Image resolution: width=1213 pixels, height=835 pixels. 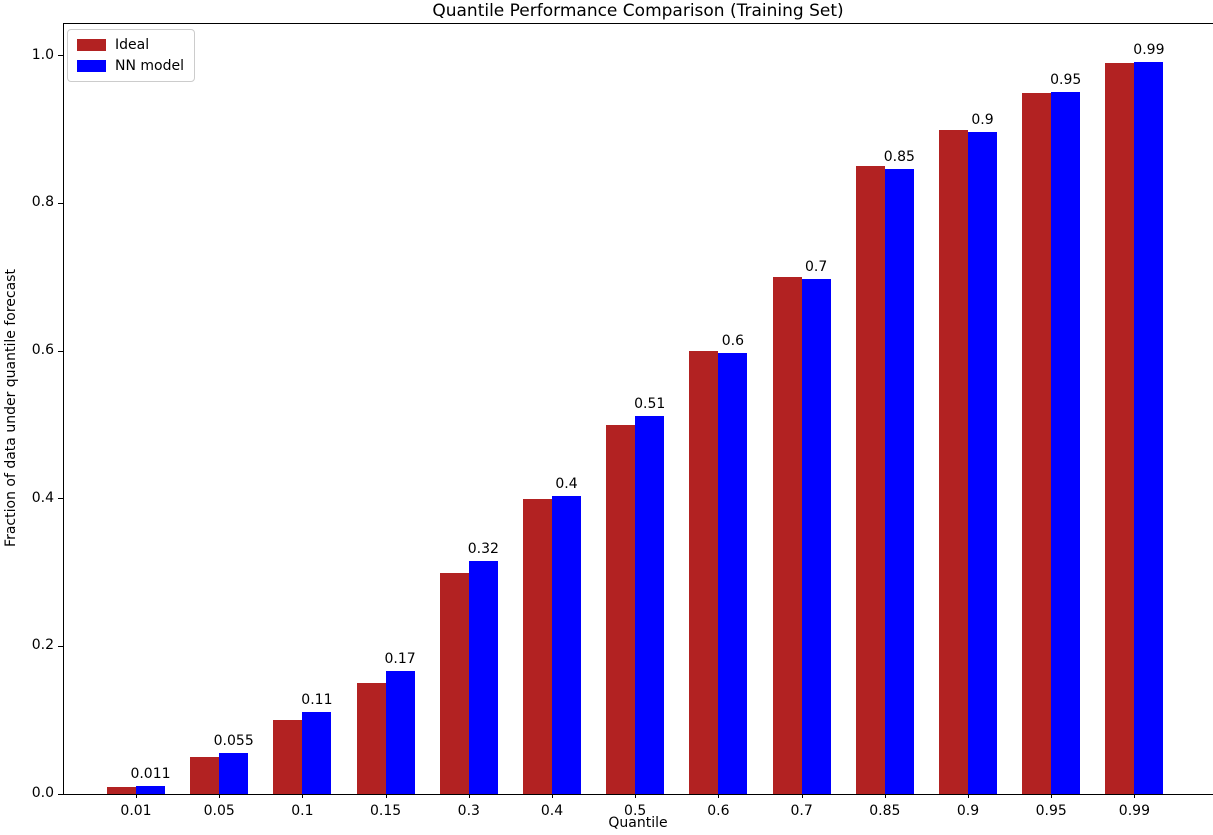 I want to click on y-tick-label: 0.4, so click(x=42, y=497).